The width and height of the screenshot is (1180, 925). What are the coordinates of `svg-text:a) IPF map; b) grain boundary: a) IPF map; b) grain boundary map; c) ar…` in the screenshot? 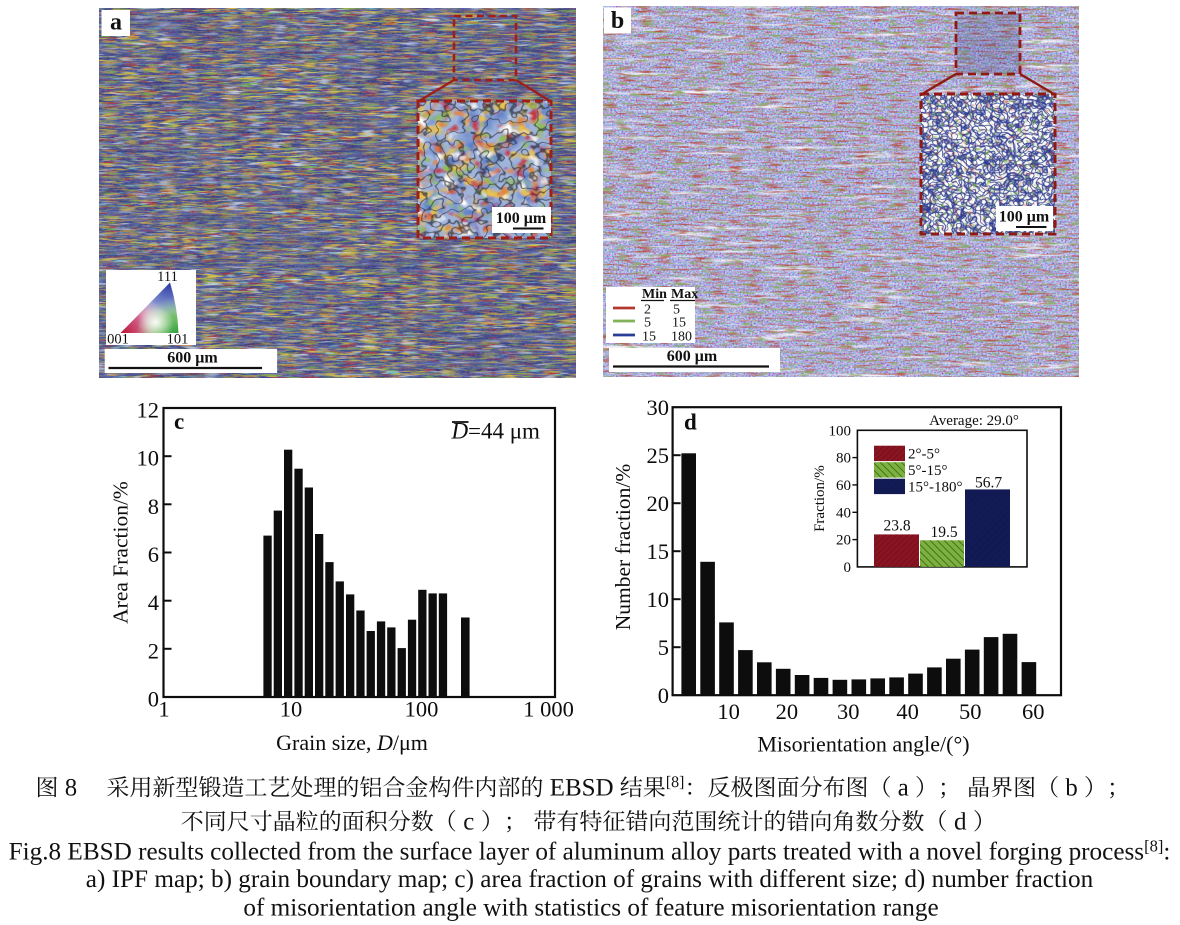 It's located at (590, 879).